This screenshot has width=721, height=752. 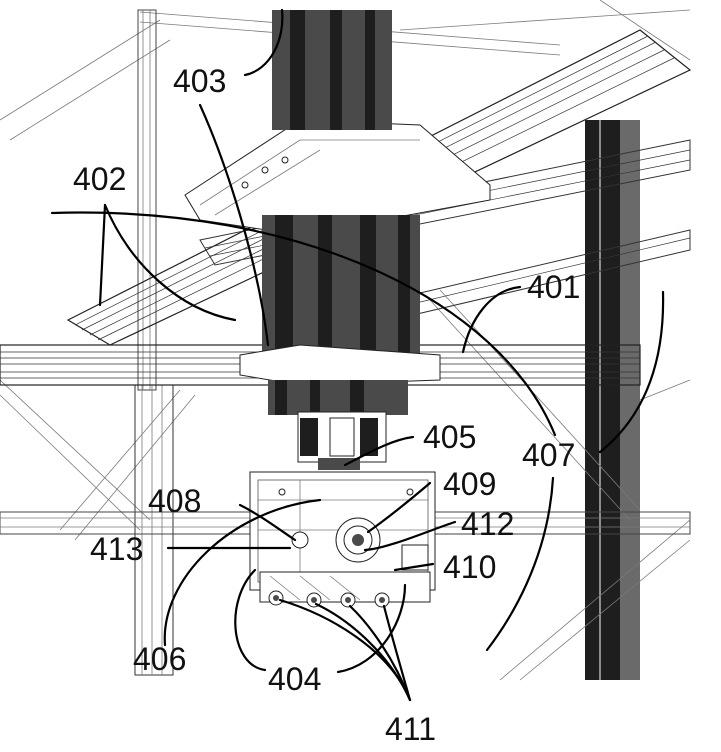 I want to click on column-flange, so click(x=340, y=407).